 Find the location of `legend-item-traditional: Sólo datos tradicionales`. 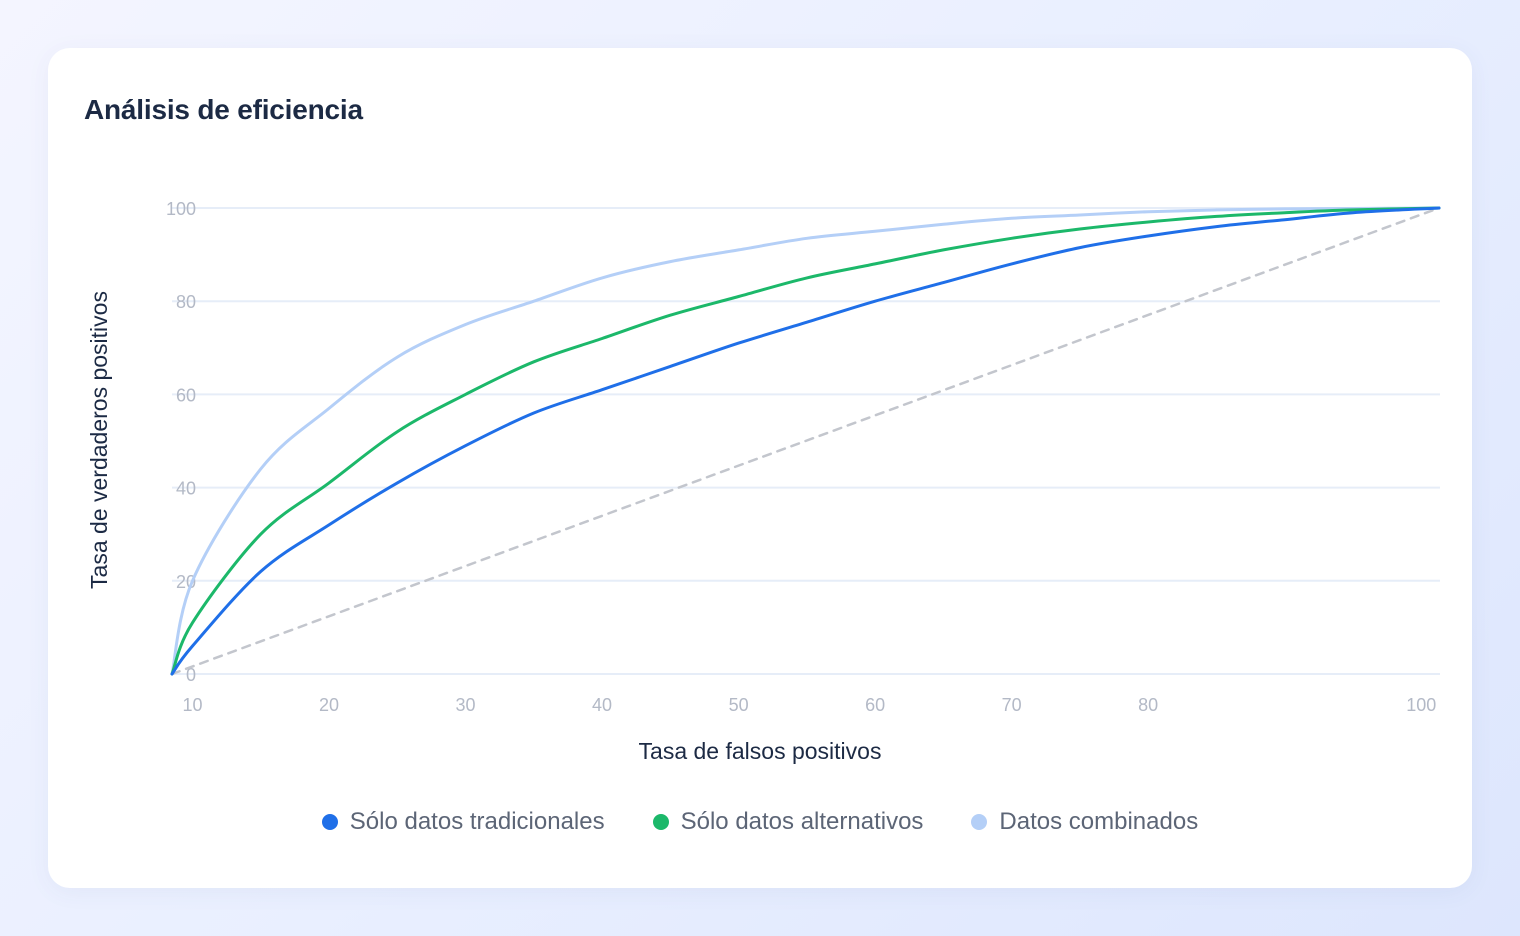

legend-item-traditional: Sólo datos tradicionales is located at coordinates (463, 822).